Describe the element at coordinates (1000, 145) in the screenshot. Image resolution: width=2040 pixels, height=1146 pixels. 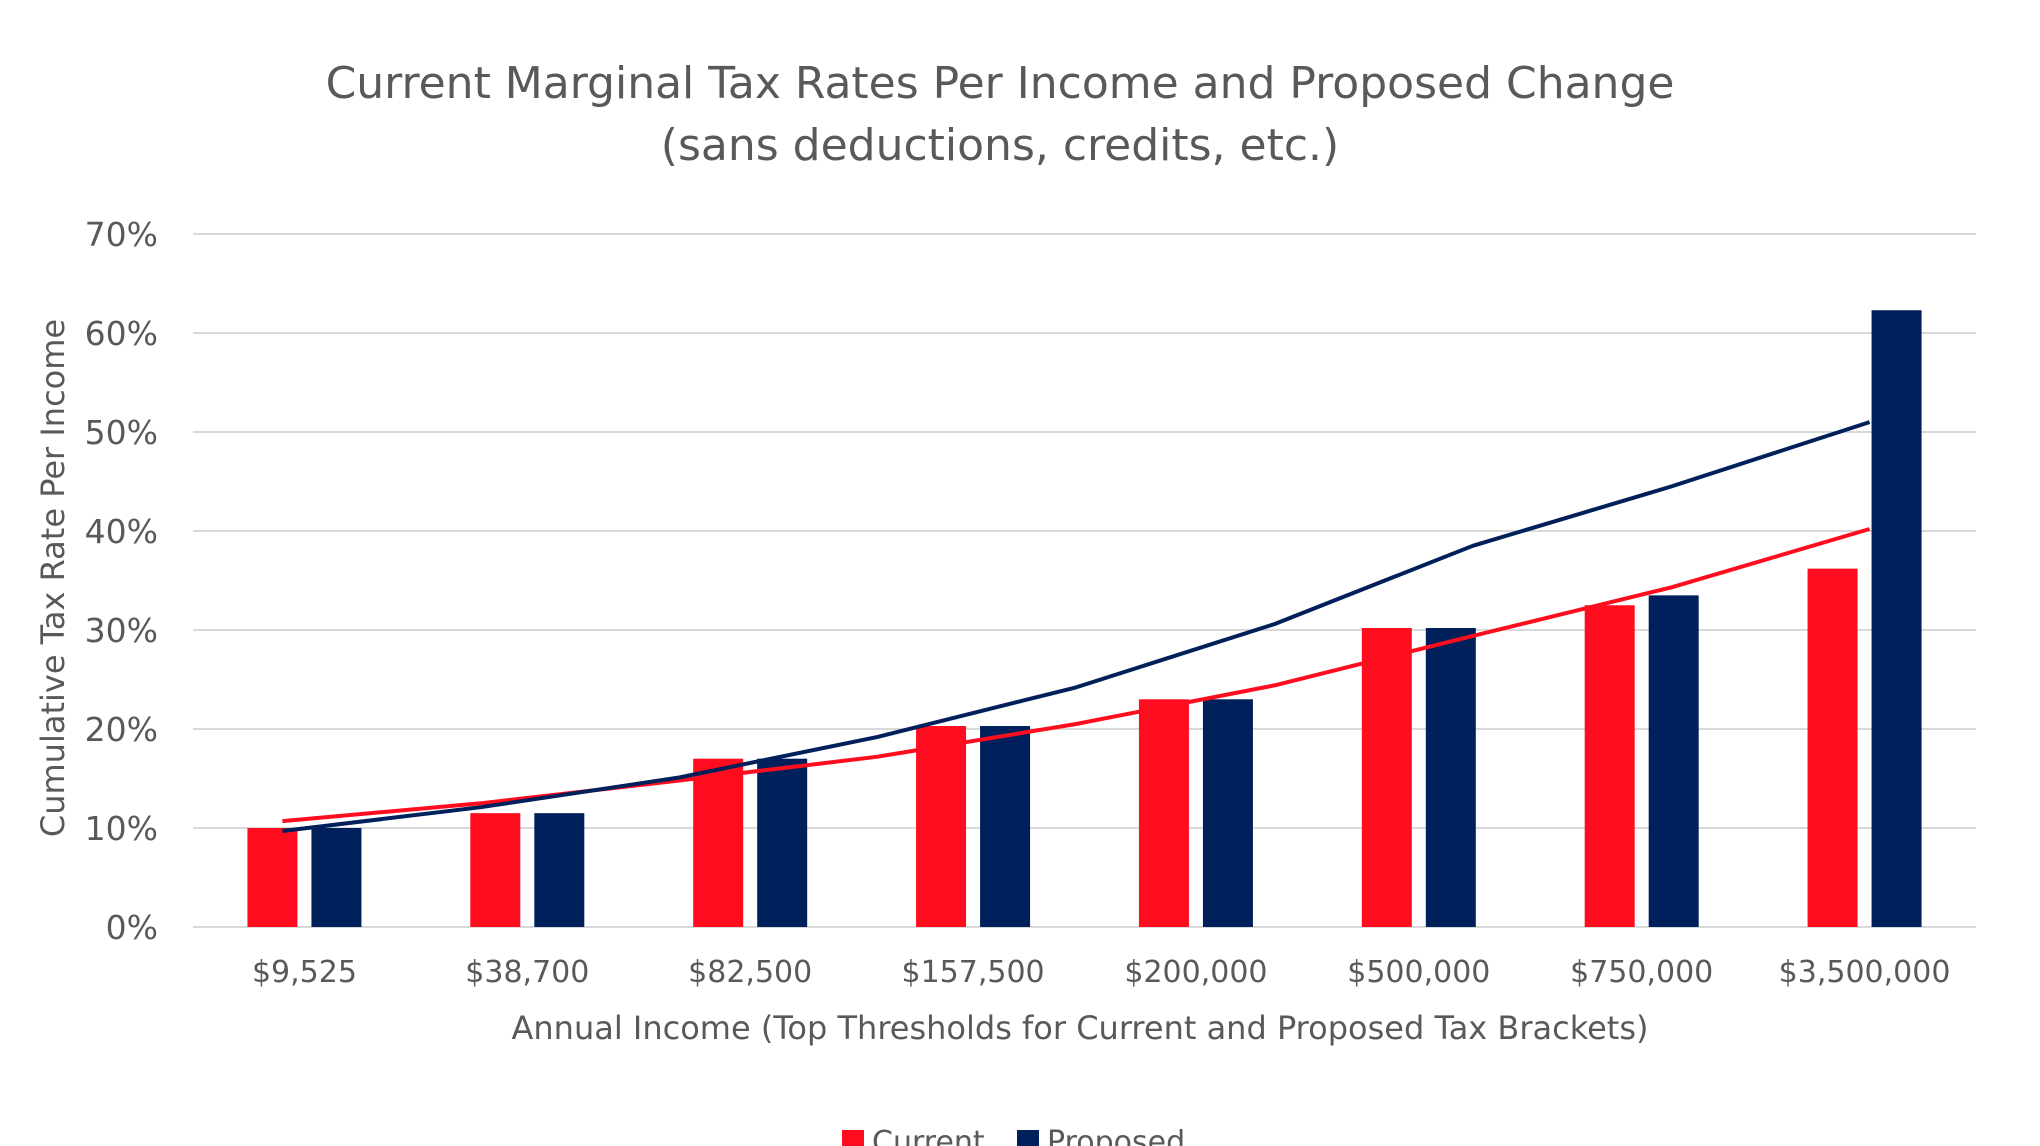
I see `chart-title-line-2: (sans deductions, credits, etc.)` at that location.